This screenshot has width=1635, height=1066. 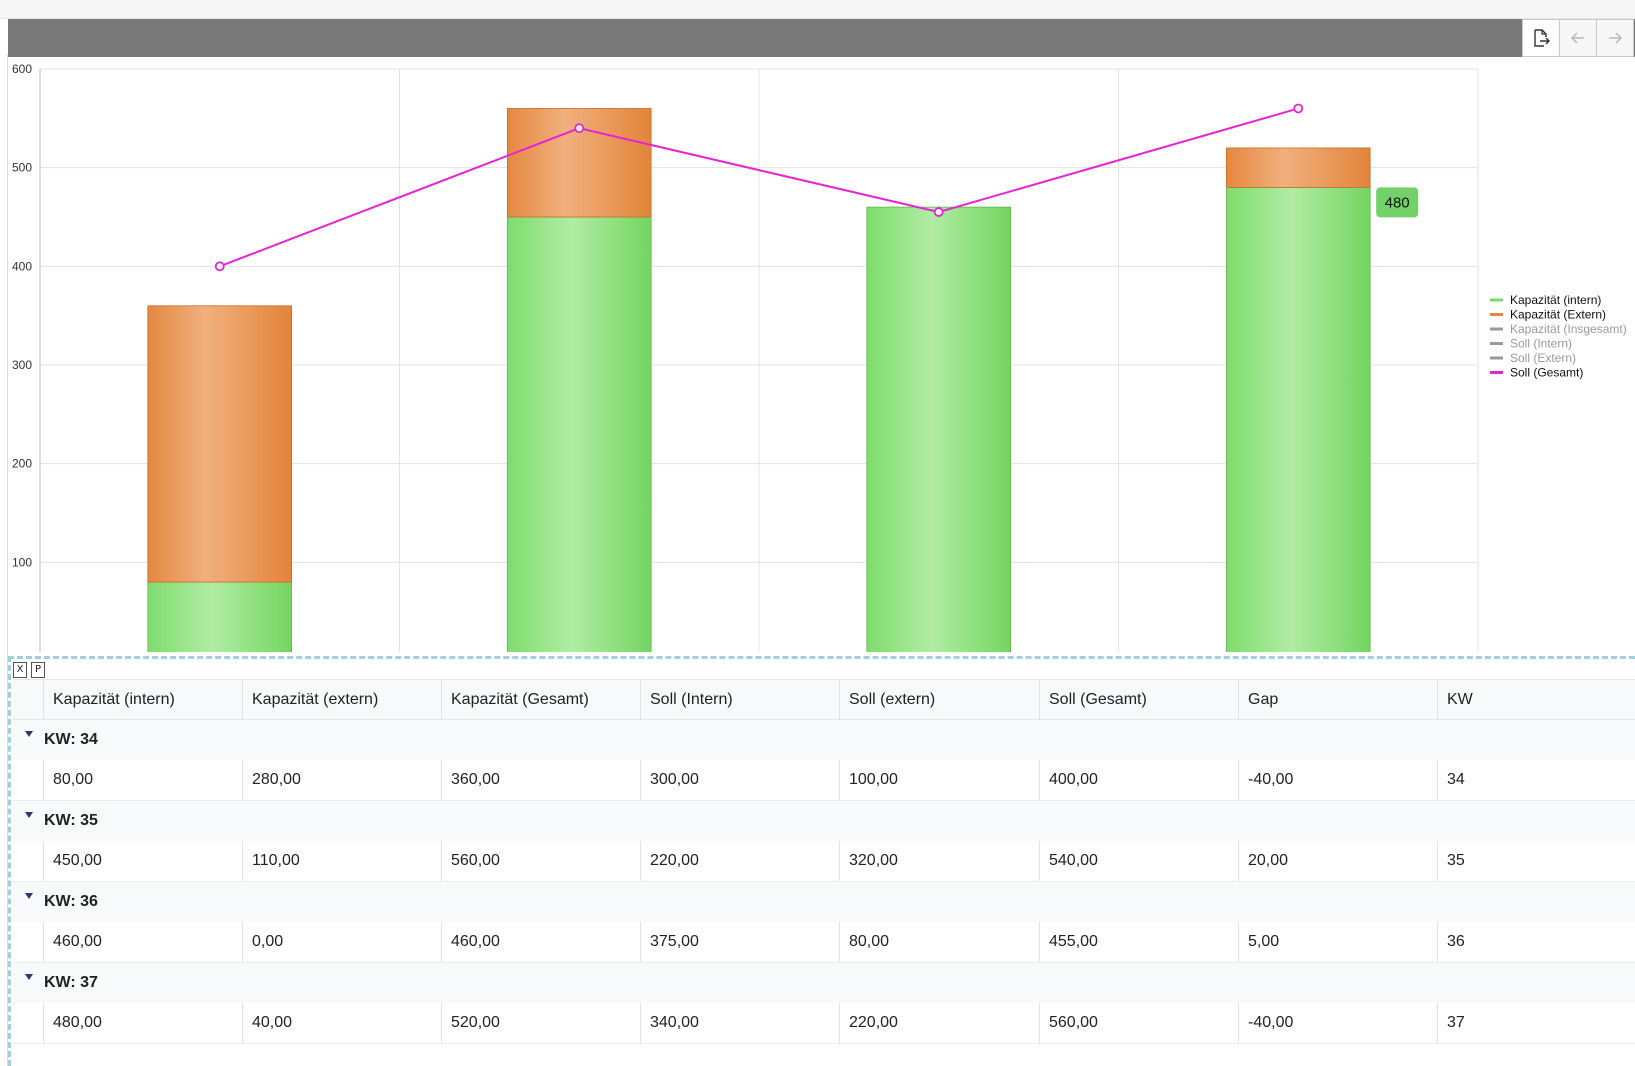 I want to click on group-label: KW: 34, so click(x=71, y=739).